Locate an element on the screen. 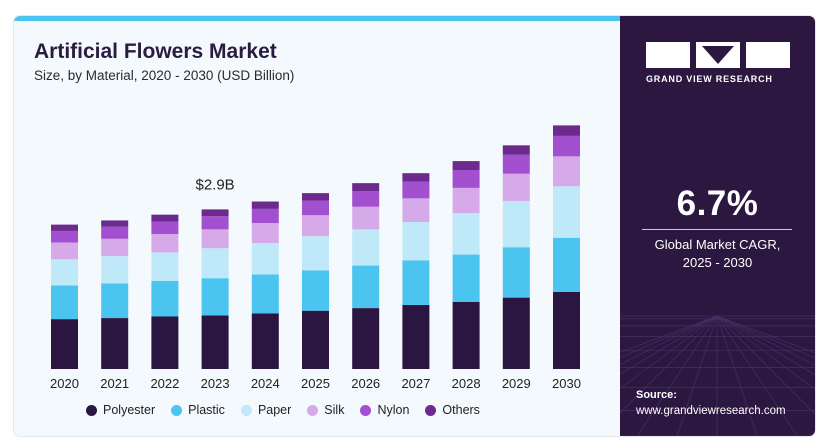 This screenshot has height=445, width=835. x-tick-label-2026: 2026 is located at coordinates (365, 383).